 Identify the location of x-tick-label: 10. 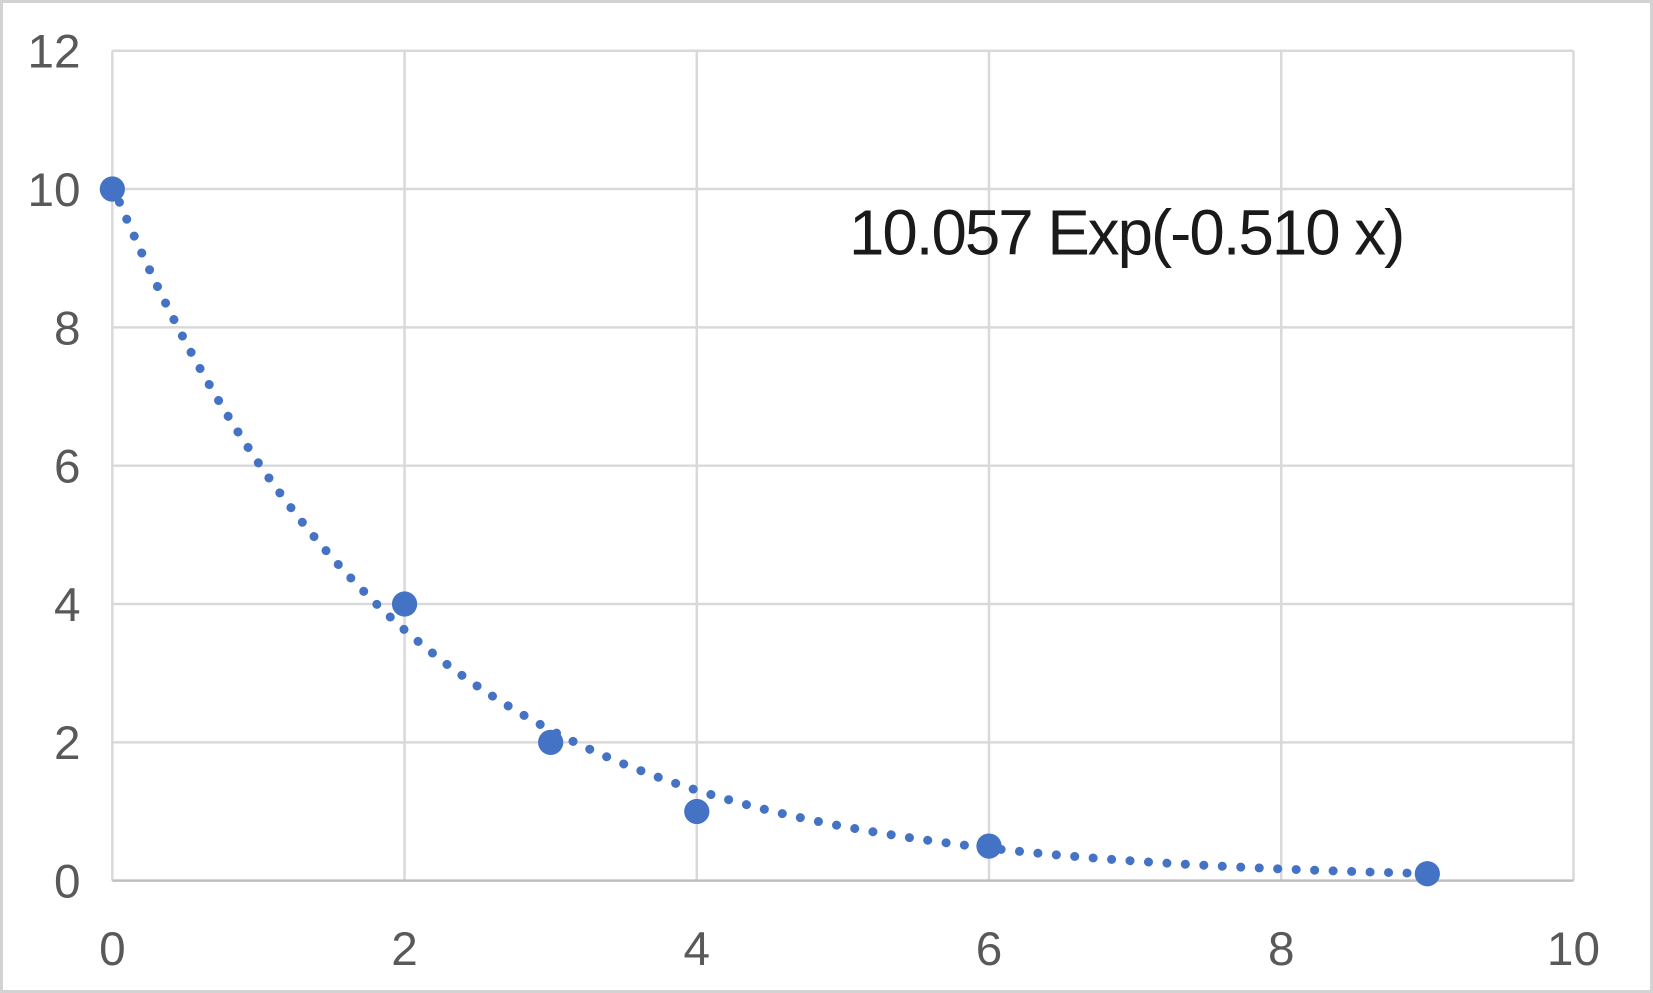
(1573, 949).